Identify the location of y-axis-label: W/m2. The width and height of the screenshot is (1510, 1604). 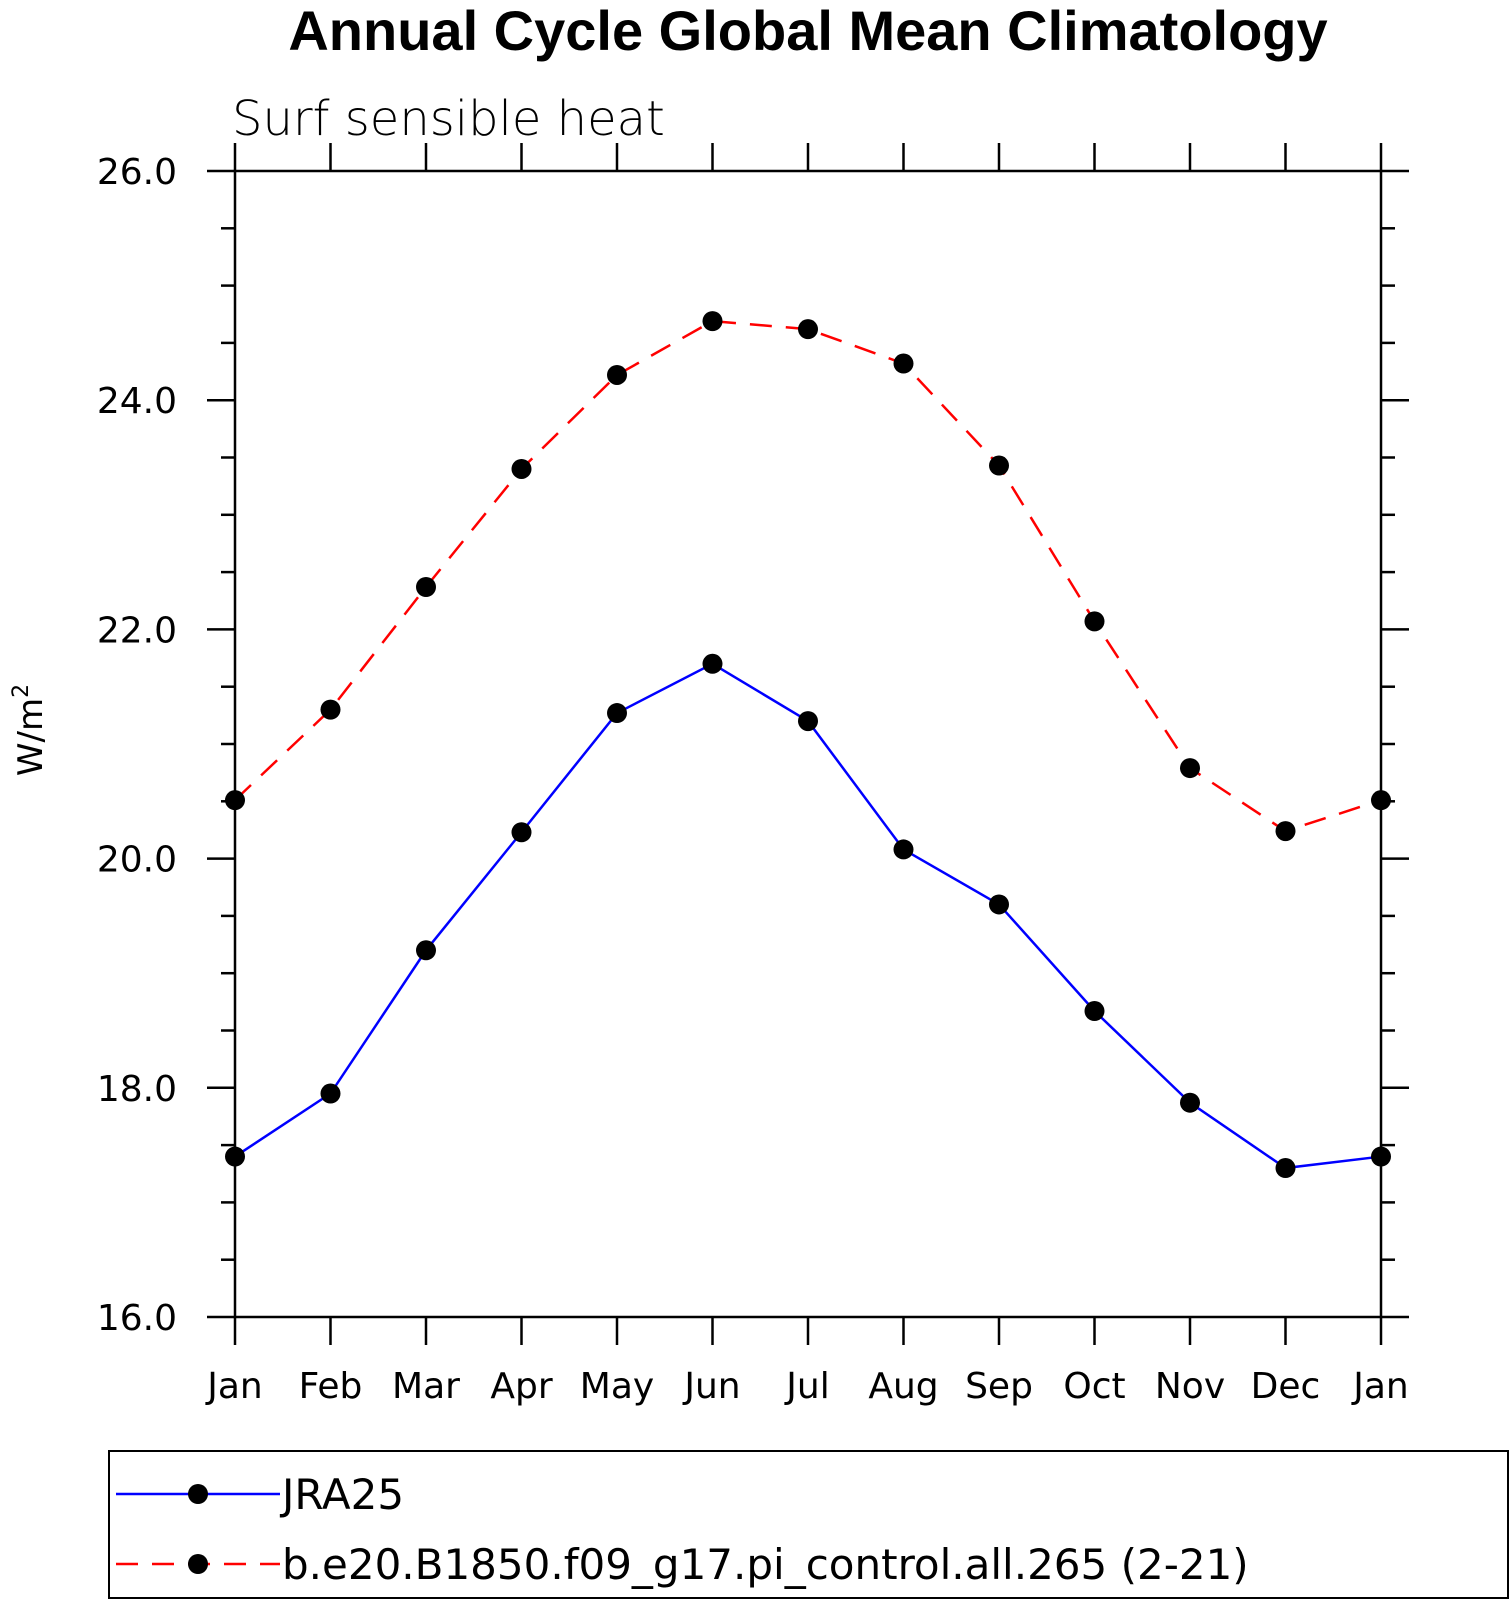
(30, 730).